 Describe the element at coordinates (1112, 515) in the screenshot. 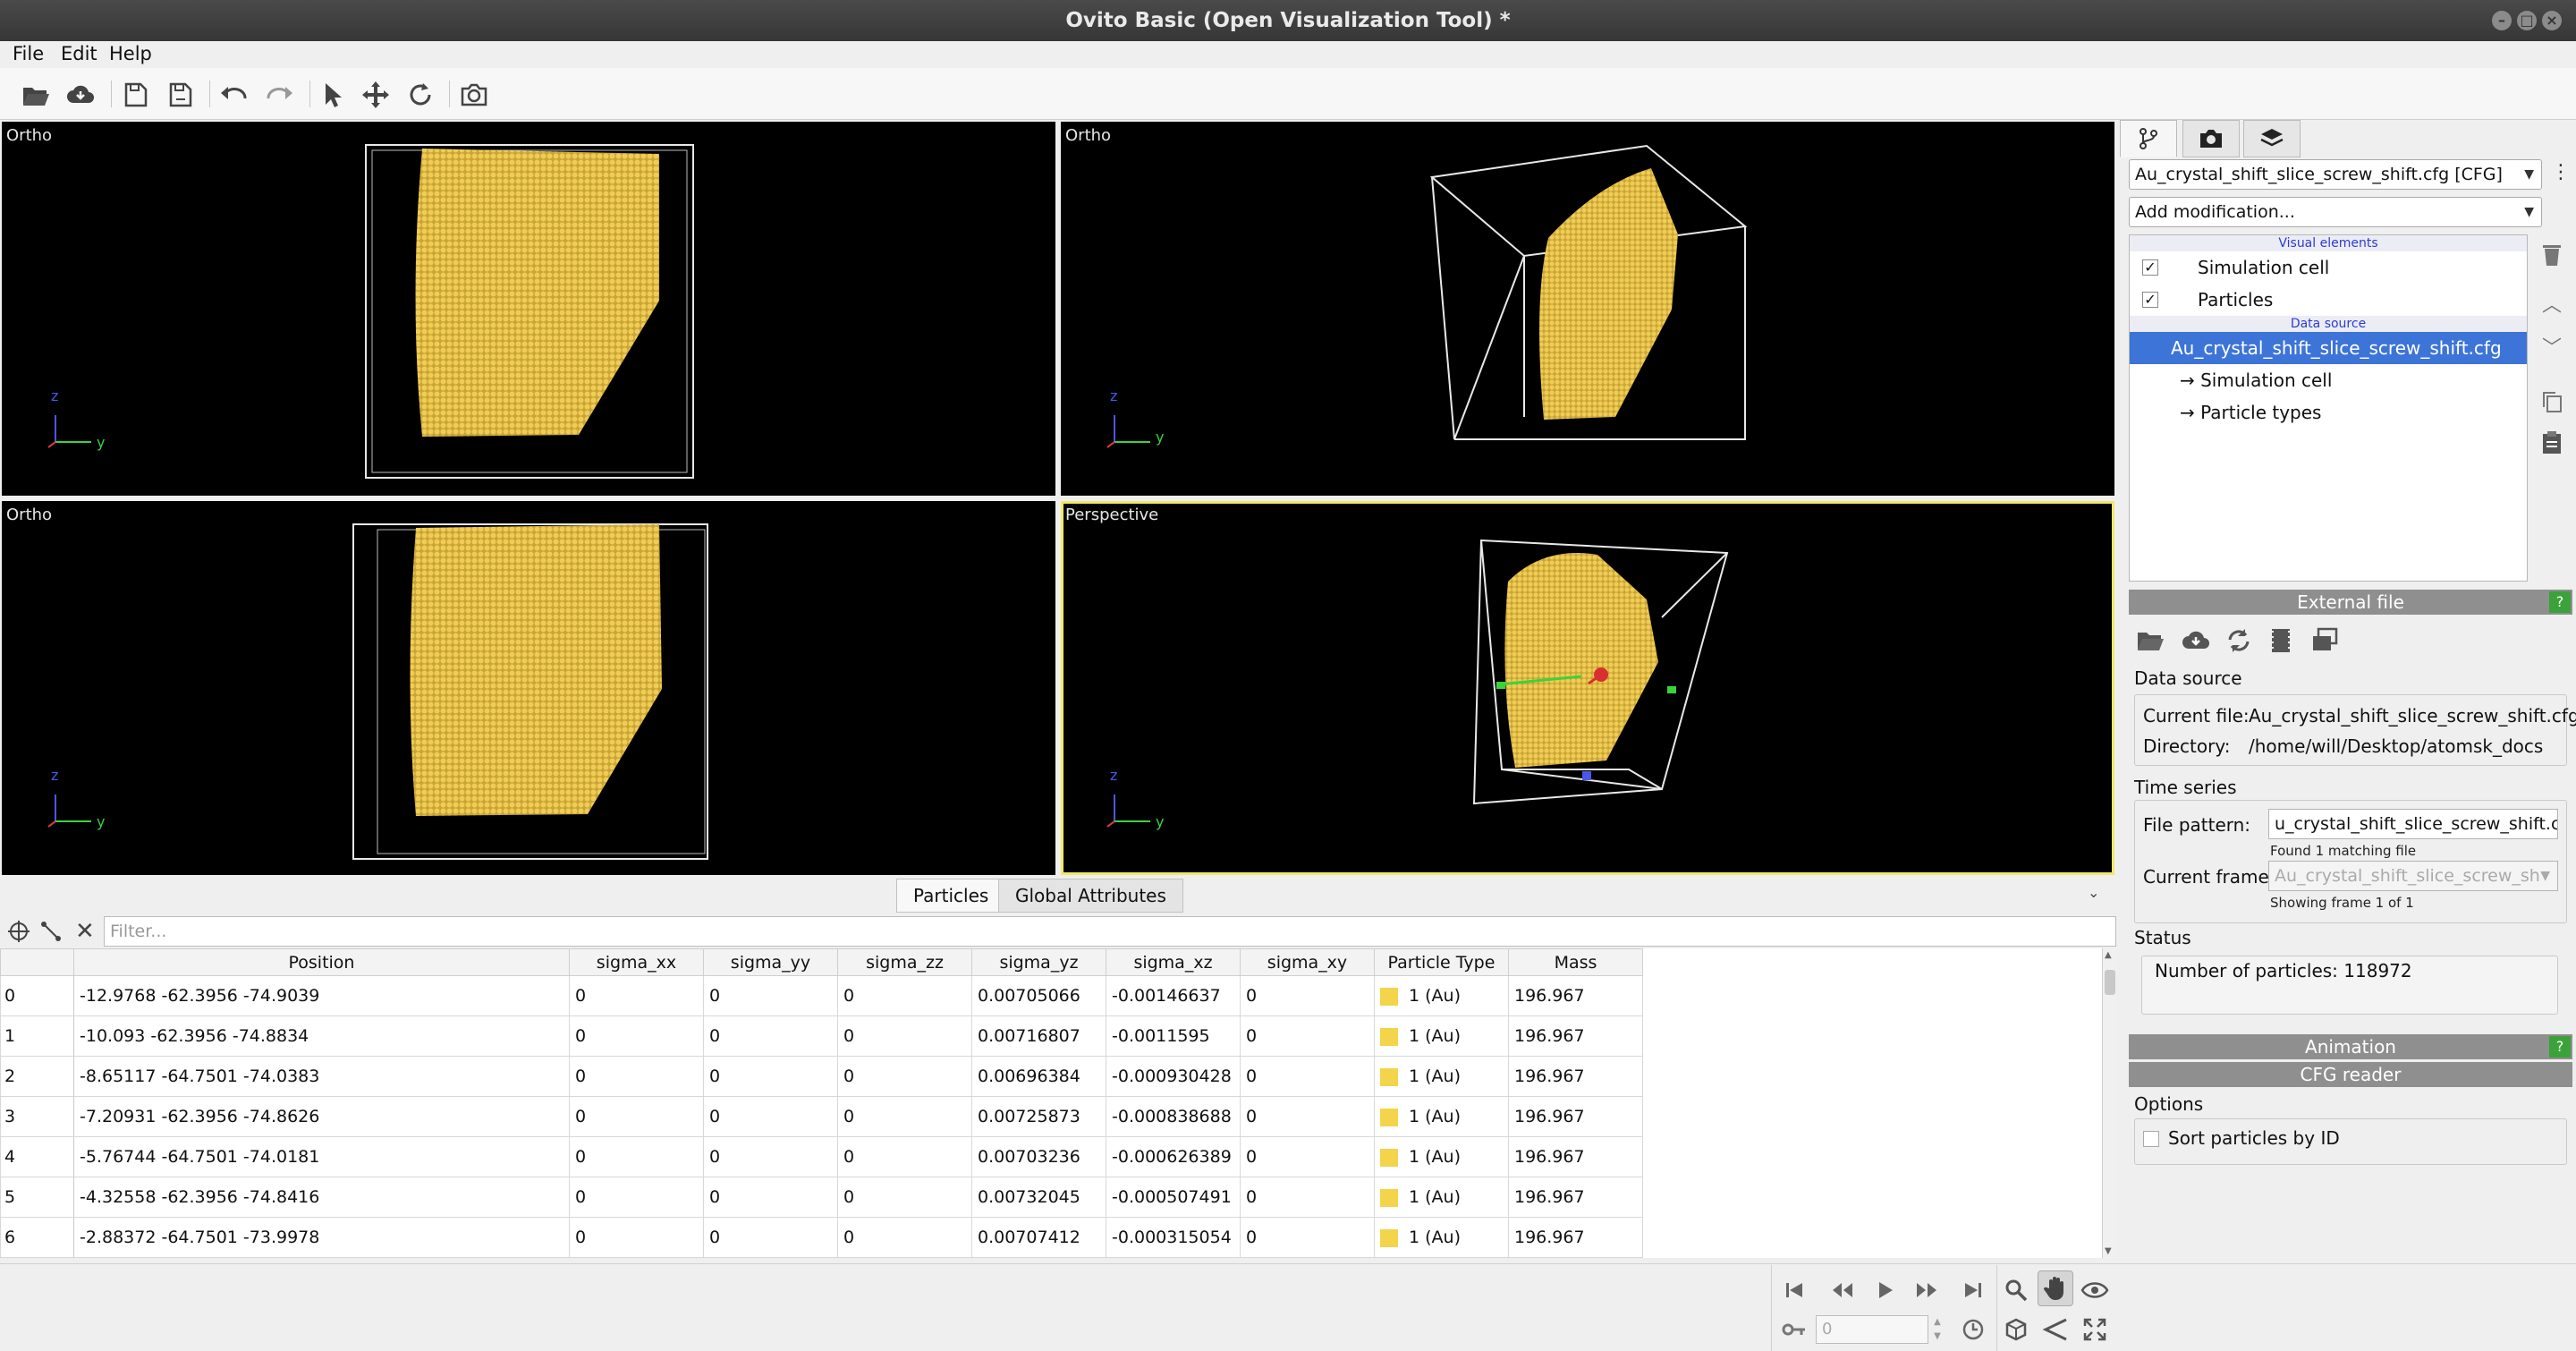

I see `viewport-label: Perspective` at that location.